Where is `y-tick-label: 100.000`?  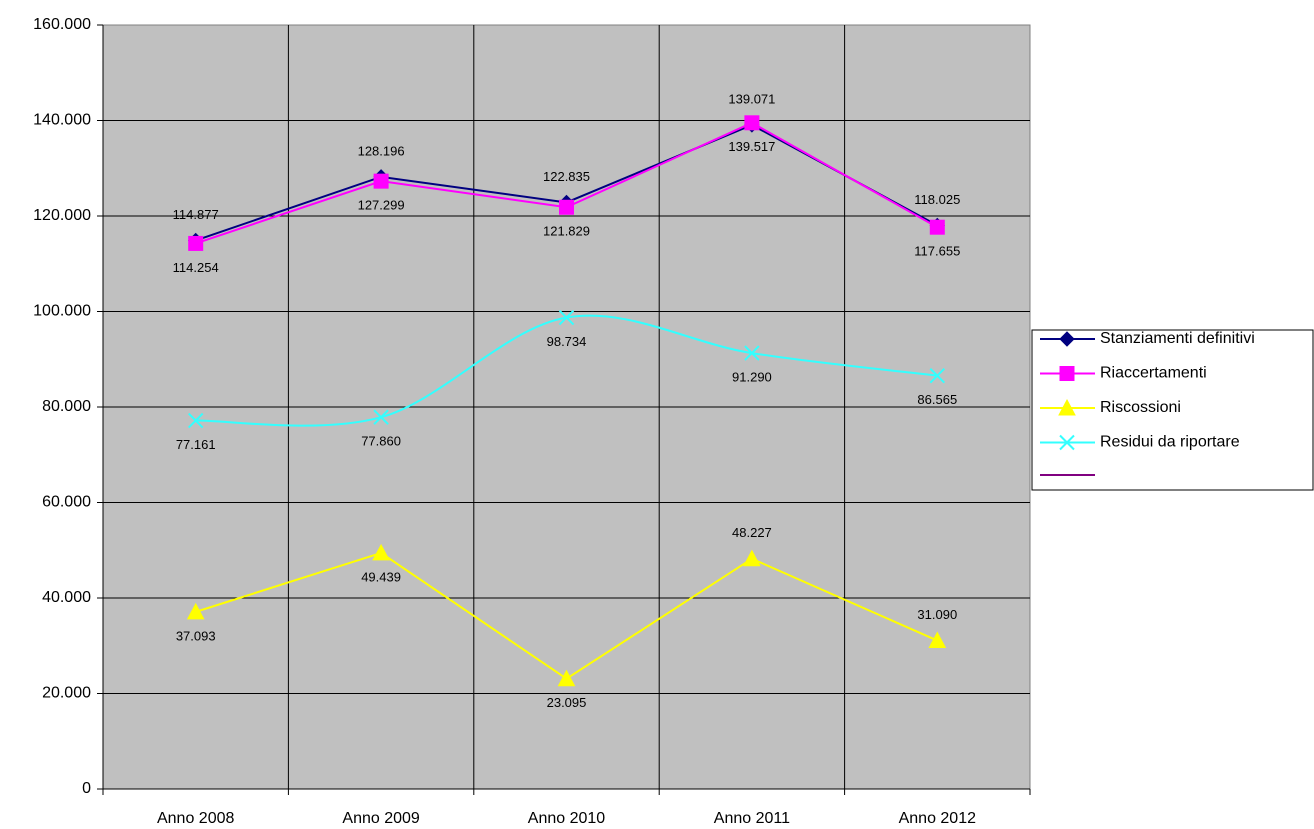 y-tick-label: 100.000 is located at coordinates (62, 311).